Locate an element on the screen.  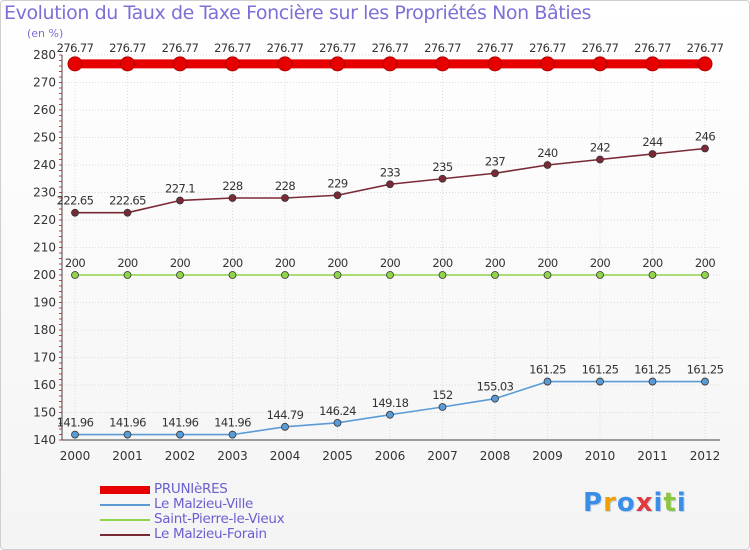
y-tick-label: 280 is located at coordinates (44, 55).